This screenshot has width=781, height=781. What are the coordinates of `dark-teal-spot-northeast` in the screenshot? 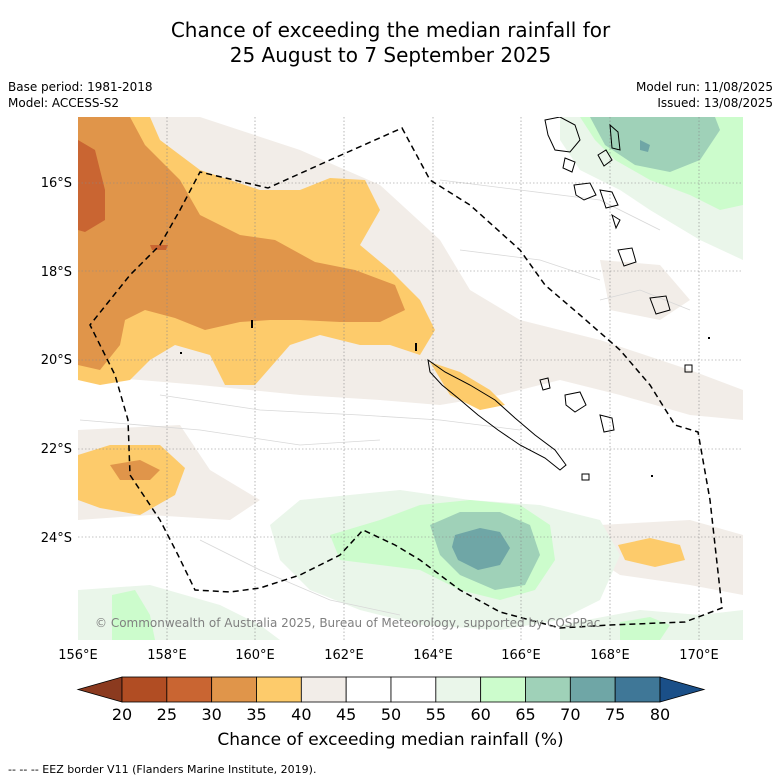 It's located at (645, 146).